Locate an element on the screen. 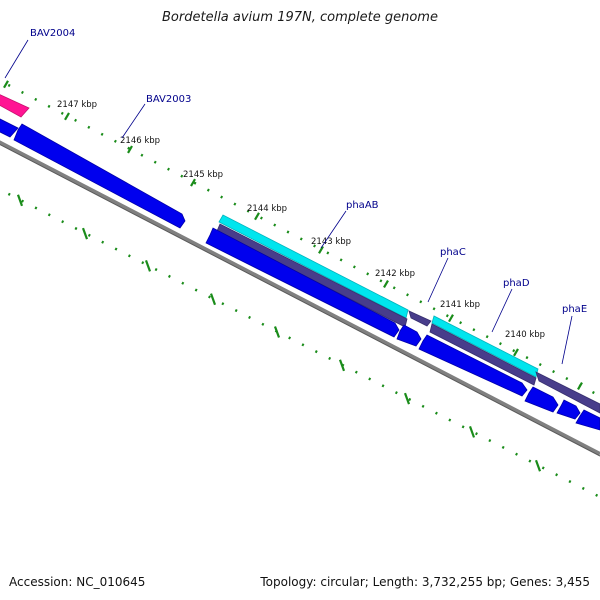 The image size is (600, 600). map-title: Bordetella avium 197N, complete genome is located at coordinates (300, 17).